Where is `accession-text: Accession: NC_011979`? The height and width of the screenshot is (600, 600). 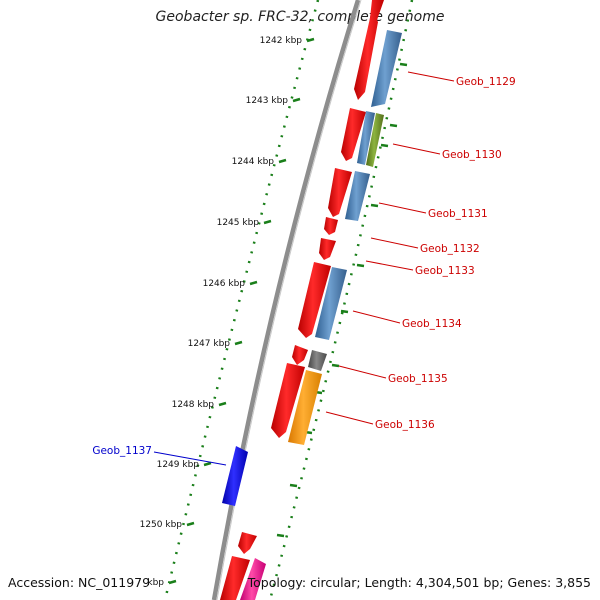
accession-text: Accession: NC_011979 is located at coordinates (79, 582).